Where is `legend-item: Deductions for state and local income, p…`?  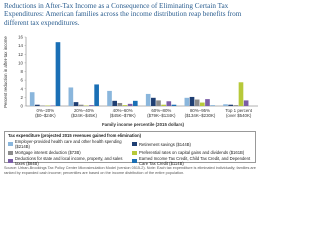
legend-item: Deductions for state and local income, p… is located at coordinates (68, 161).